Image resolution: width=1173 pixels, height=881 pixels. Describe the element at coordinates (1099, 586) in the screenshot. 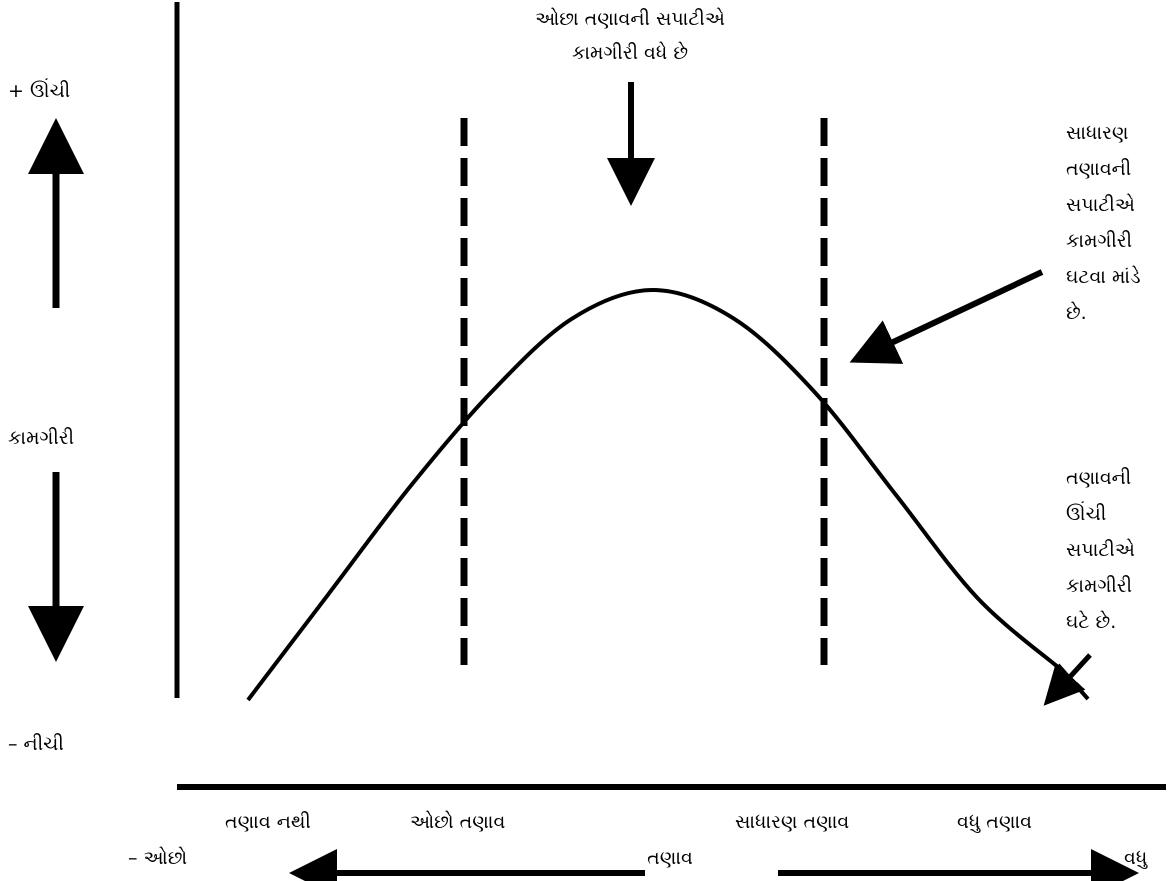

I see `right-lower-annotation-line: કામગીરી` at that location.